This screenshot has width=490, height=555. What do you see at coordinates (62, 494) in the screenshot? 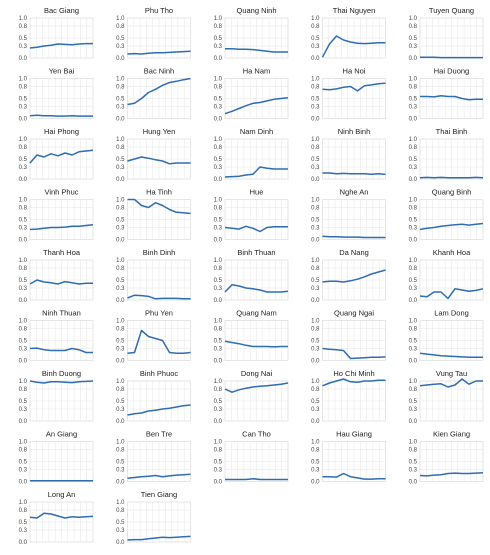
I see `panel-title: Long An` at bounding box center [62, 494].